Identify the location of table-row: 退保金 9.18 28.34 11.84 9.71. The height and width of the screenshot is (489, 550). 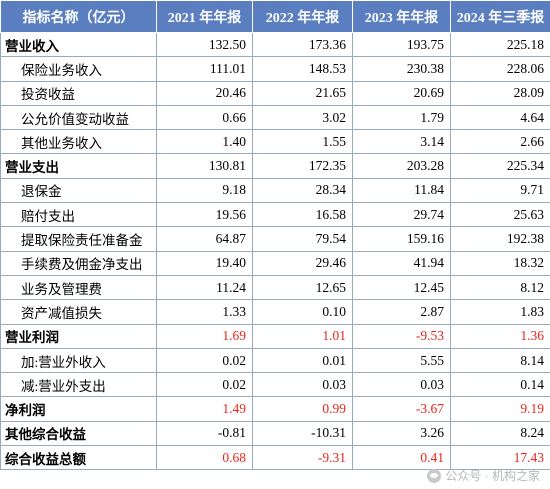
(275, 190).